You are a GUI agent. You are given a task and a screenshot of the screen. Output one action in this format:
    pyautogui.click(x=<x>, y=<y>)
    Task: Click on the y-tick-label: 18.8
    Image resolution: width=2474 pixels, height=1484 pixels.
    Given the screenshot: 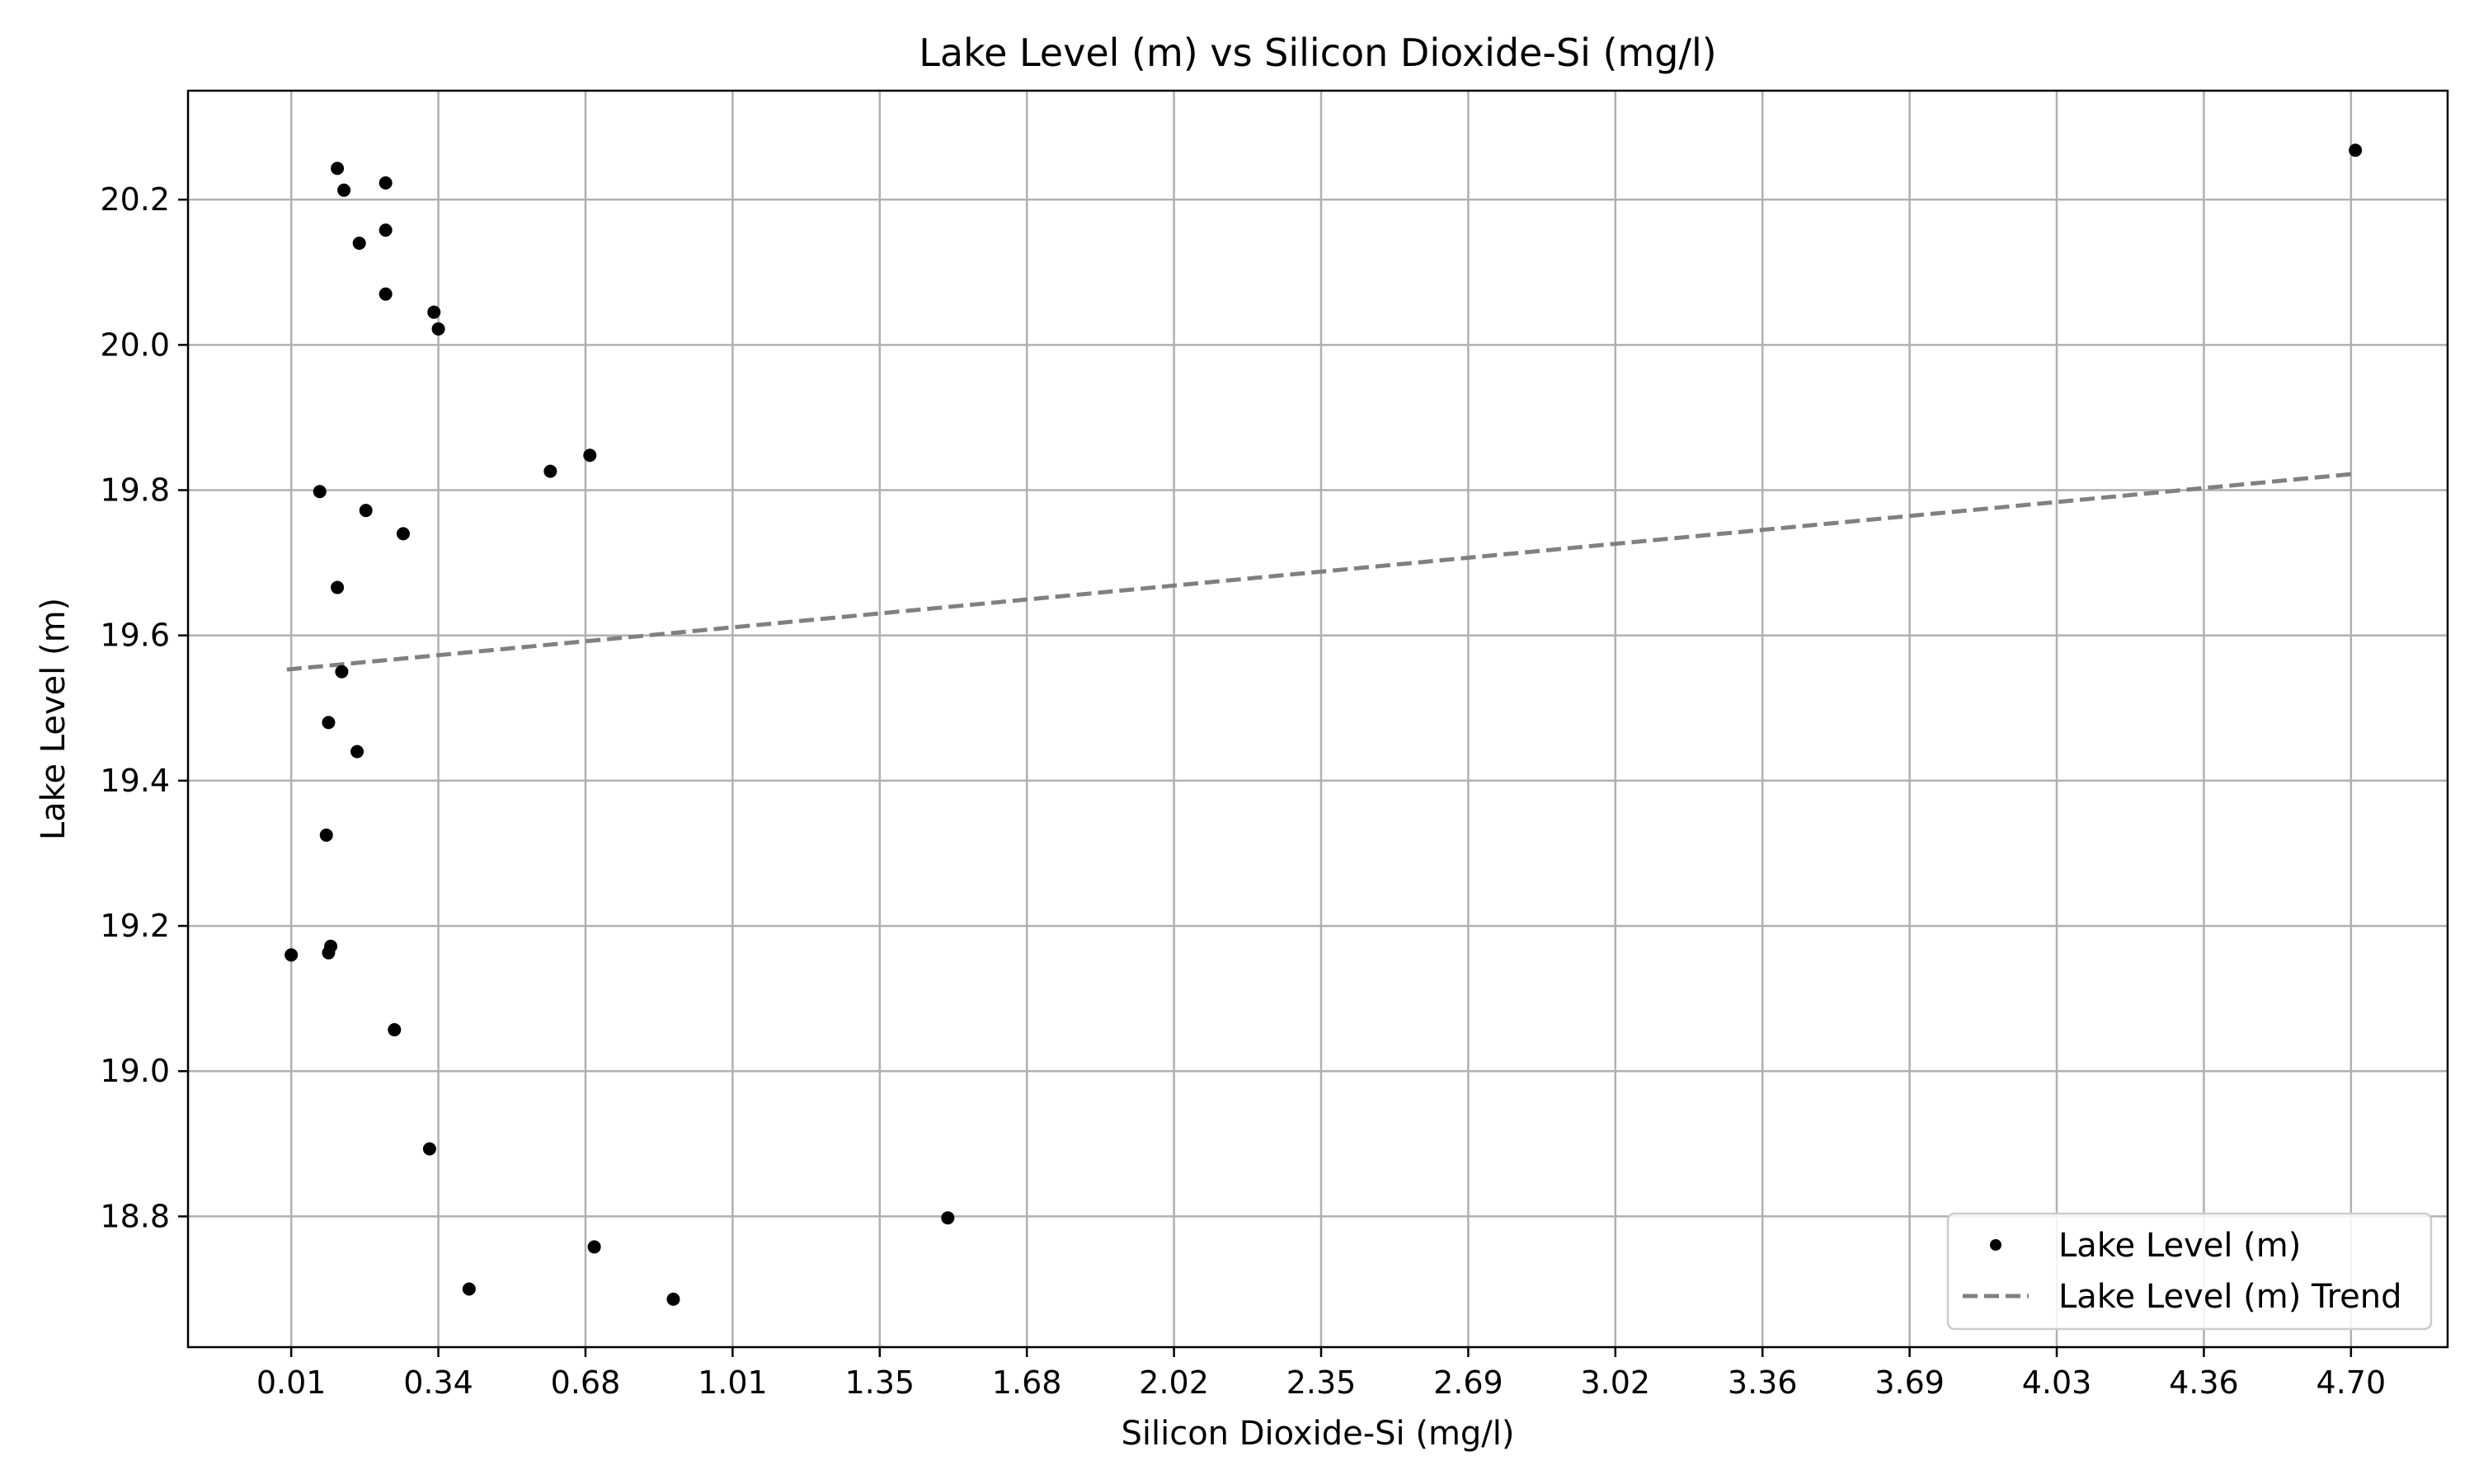 What is the action you would take?
    pyautogui.click(x=135, y=1216)
    